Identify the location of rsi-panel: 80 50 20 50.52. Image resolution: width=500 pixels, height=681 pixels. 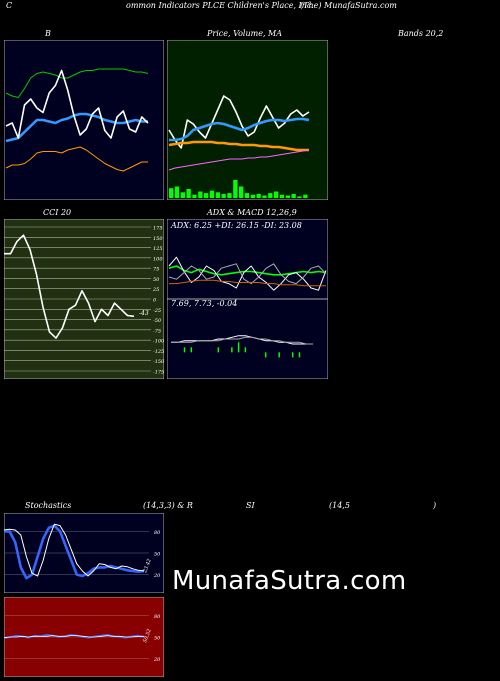
(84, 637).